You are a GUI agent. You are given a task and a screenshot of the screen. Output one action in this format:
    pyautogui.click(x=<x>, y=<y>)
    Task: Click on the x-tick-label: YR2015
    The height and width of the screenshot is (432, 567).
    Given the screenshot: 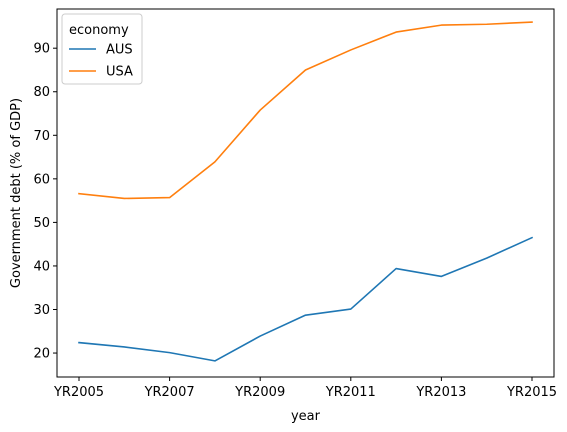 What is the action you would take?
    pyautogui.click(x=531, y=392)
    